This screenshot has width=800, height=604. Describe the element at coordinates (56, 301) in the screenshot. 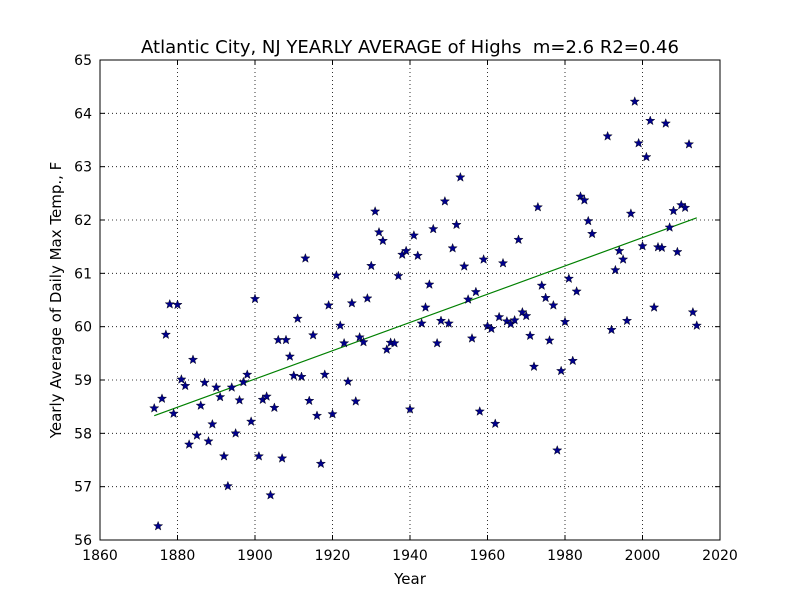

I see `y-axis-label: Yearly Average of Daily Max Temp., F` at that location.